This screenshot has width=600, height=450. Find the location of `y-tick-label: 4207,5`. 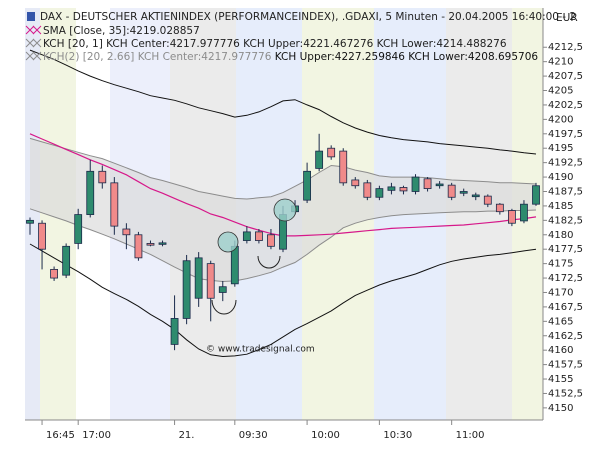

y-tick-label: 4207,5 is located at coordinates (565, 76).